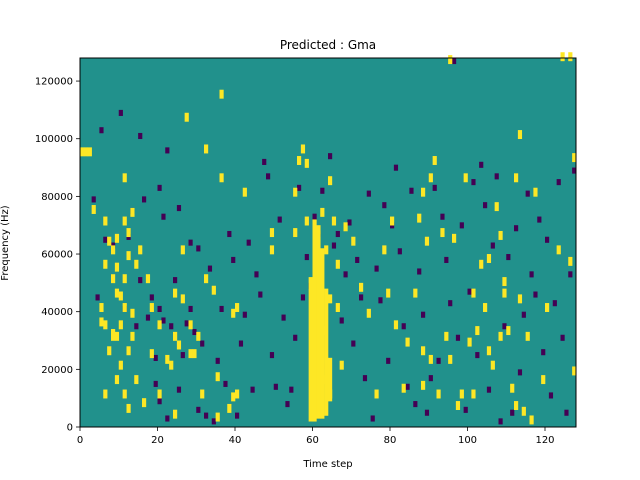  I want to click on y-tick-label: 60000, so click(57, 255).